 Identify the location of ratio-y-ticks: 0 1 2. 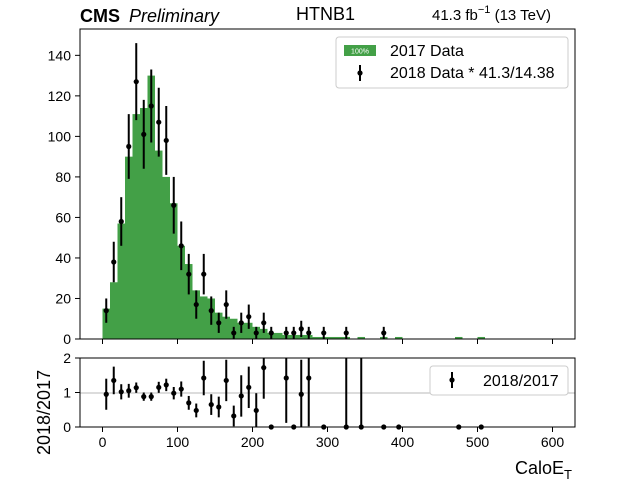
(71, 392).